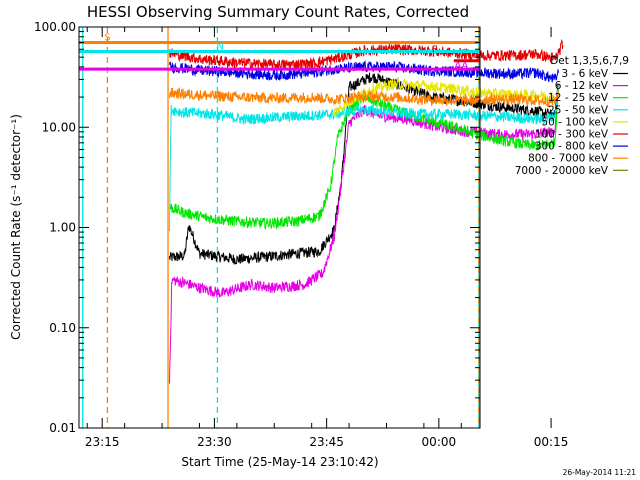  I want to click on flag-letter-0: S, so click(107, 38).